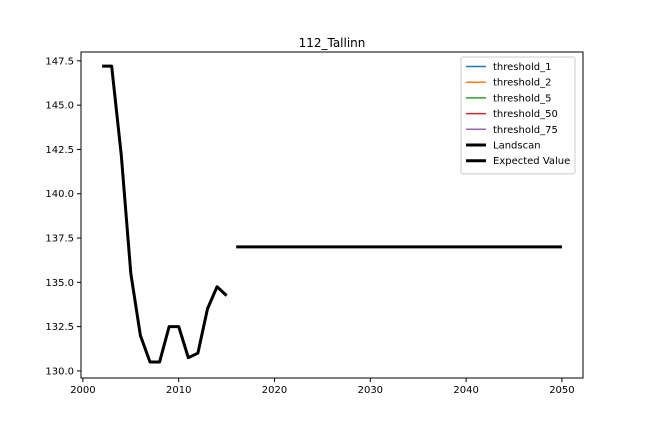 This screenshot has height=432, width=648. Describe the element at coordinates (82, 390) in the screenshot. I see `x-tick-label: 2000` at that location.